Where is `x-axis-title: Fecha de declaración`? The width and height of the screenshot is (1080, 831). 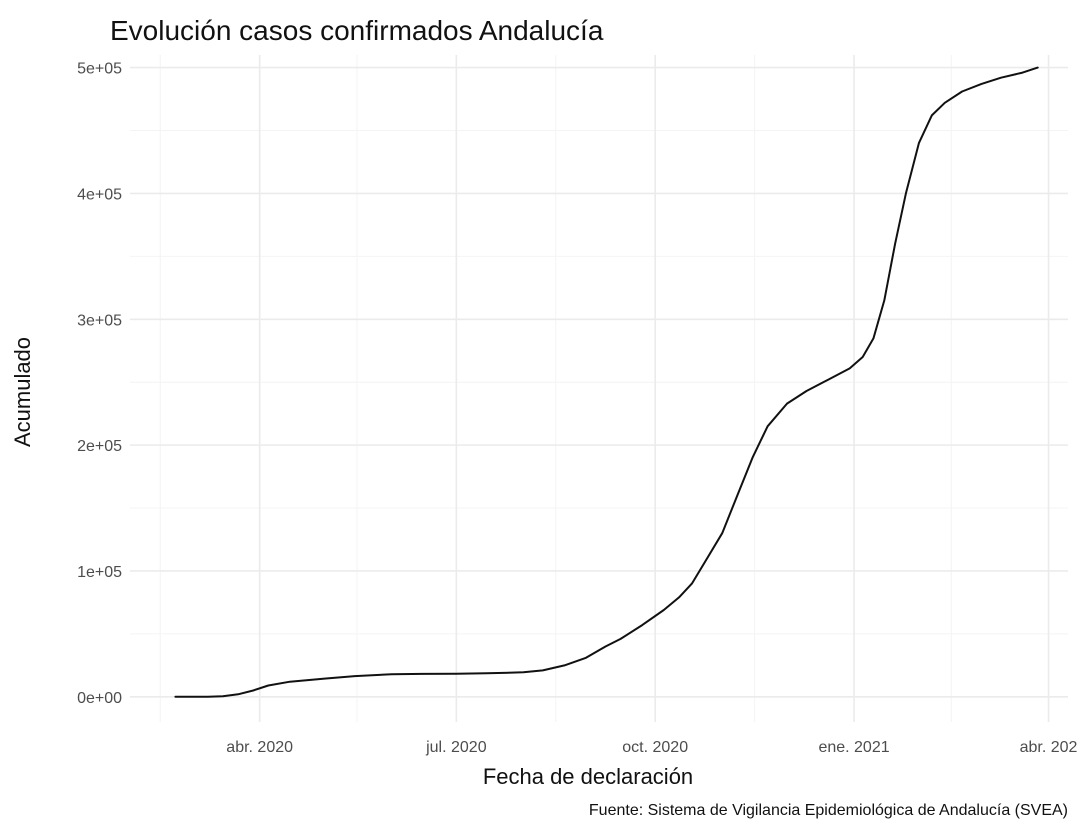 x-axis-title: Fecha de declaración is located at coordinates (588, 776).